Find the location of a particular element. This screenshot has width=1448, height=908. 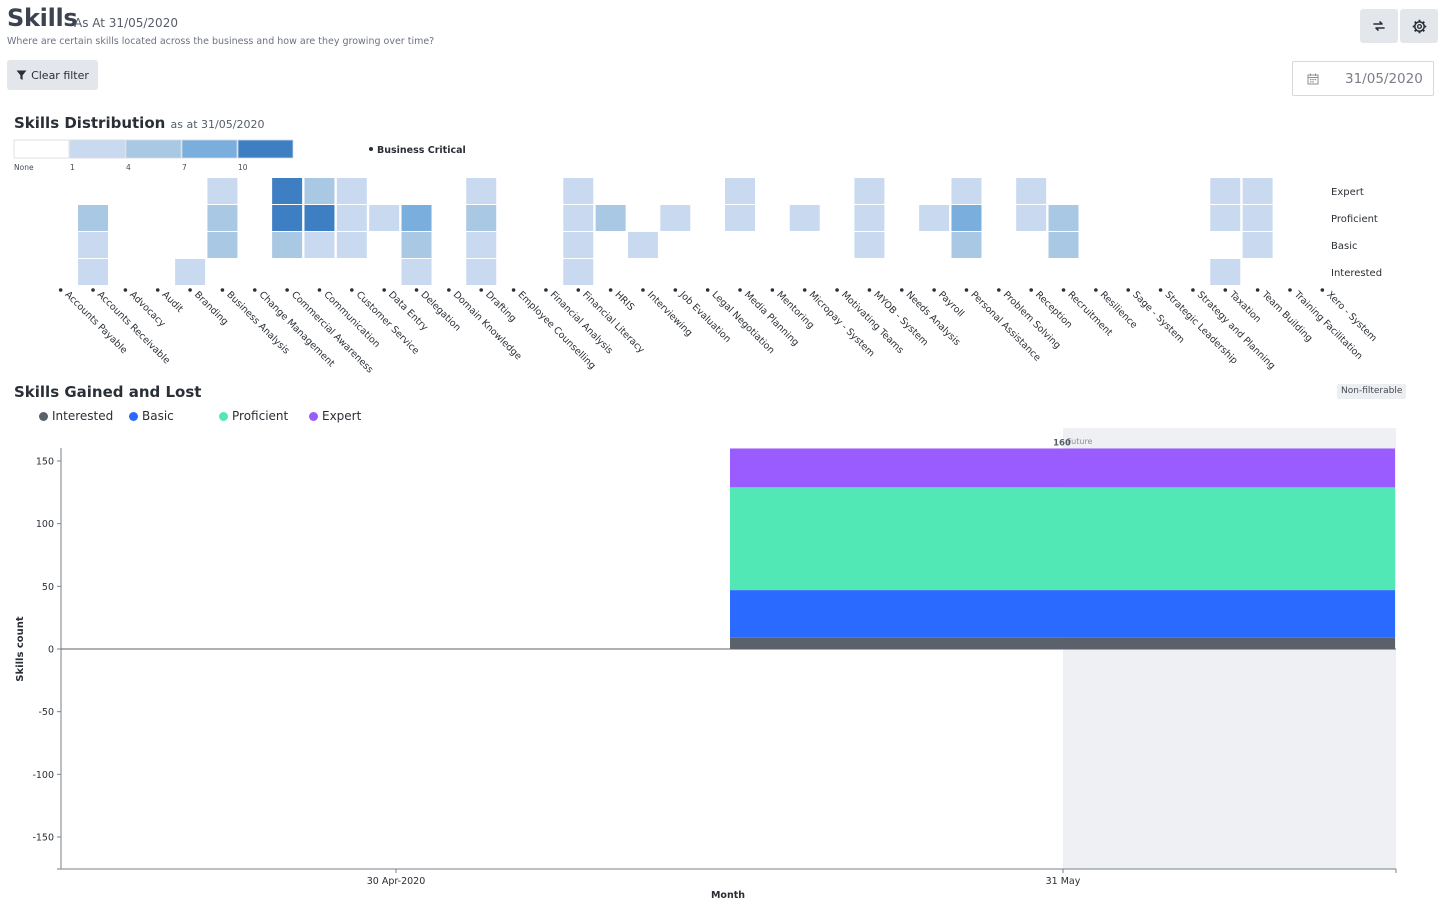

legend-item: Basic is located at coordinates (151, 416).